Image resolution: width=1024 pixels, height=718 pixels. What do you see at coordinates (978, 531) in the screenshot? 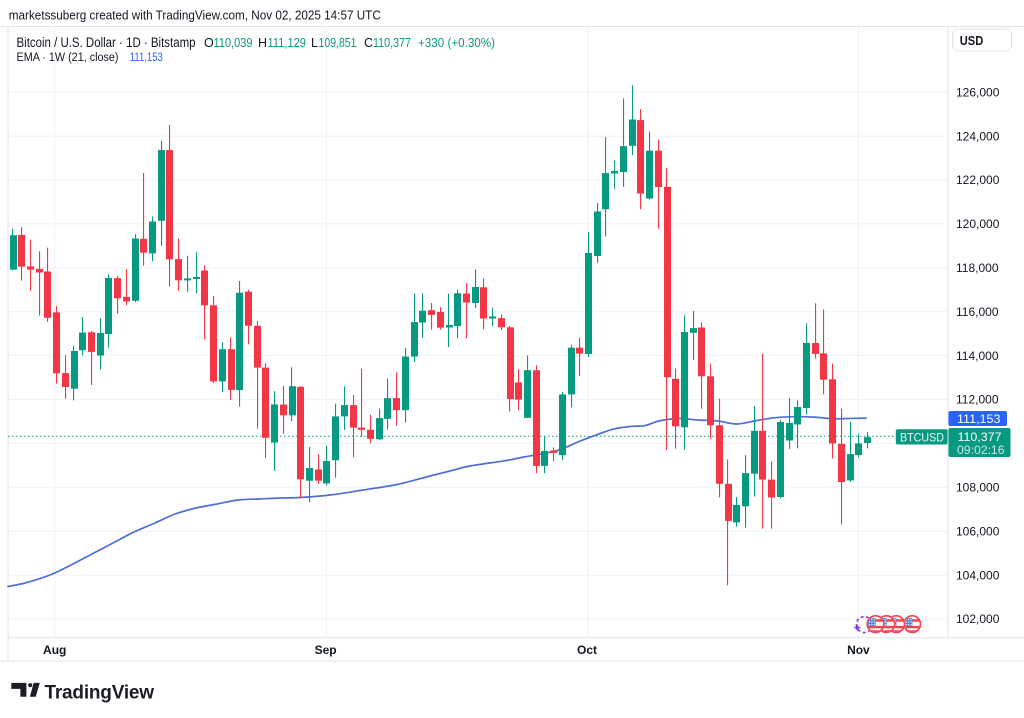
I see `svg-text: 106,000` at bounding box center [978, 531].